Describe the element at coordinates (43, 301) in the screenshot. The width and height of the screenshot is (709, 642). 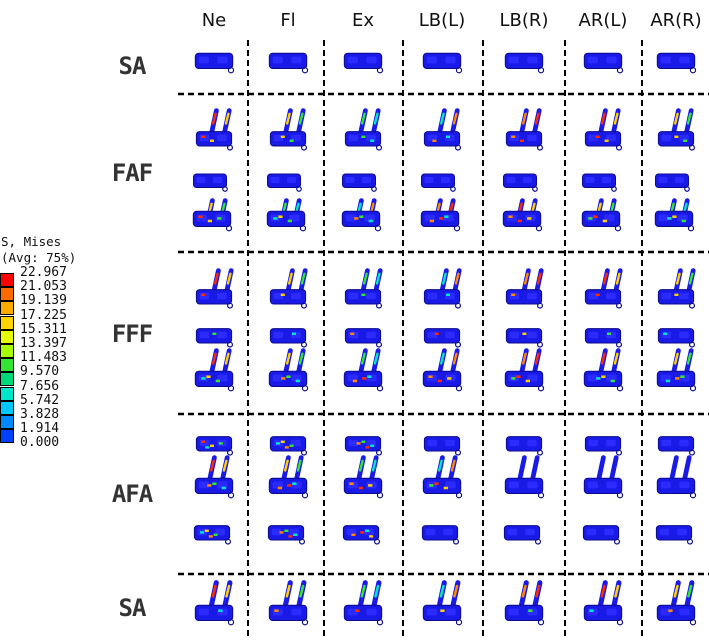
I see `legend-value: 19.139` at that location.